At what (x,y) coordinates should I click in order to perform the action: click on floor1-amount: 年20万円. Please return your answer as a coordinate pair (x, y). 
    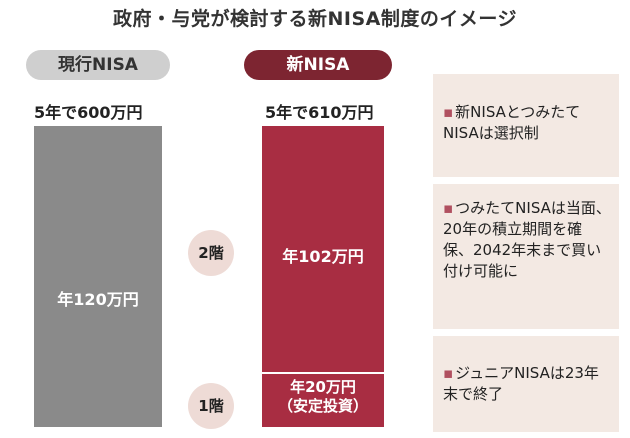
    Looking at the image, I should click on (323, 387).